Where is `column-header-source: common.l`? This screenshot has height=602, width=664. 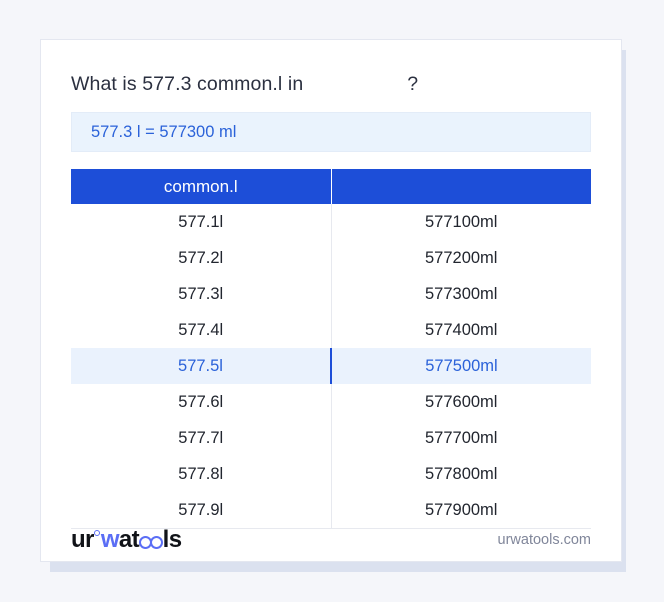 column-header-source: common.l is located at coordinates (201, 186).